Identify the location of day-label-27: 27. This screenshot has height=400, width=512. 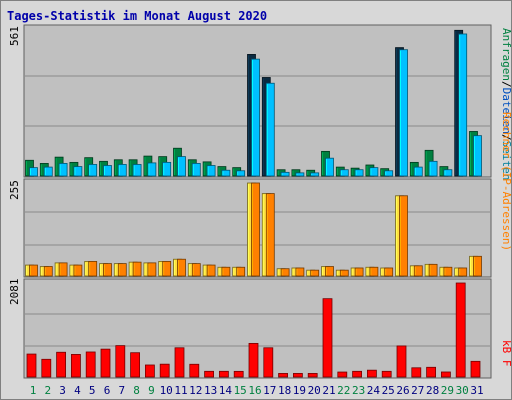
(417, 390).